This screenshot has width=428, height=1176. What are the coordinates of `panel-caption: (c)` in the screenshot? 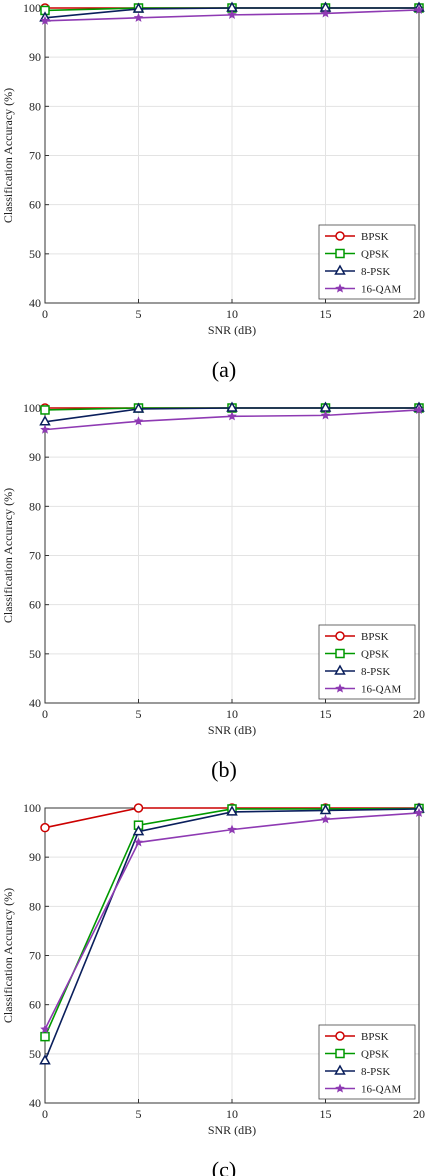 It's located at (224, 1166).